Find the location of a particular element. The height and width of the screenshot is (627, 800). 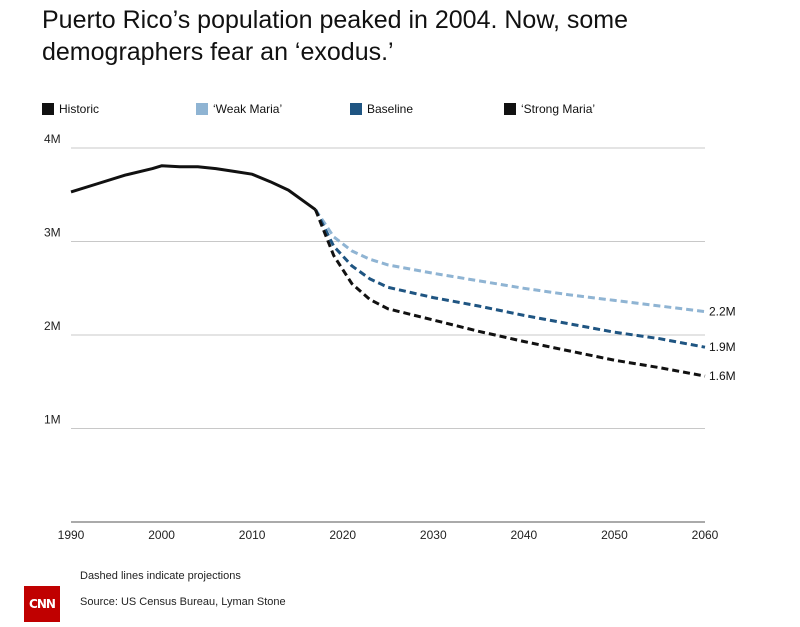

x-tick-label: 2060 is located at coordinates (705, 535).